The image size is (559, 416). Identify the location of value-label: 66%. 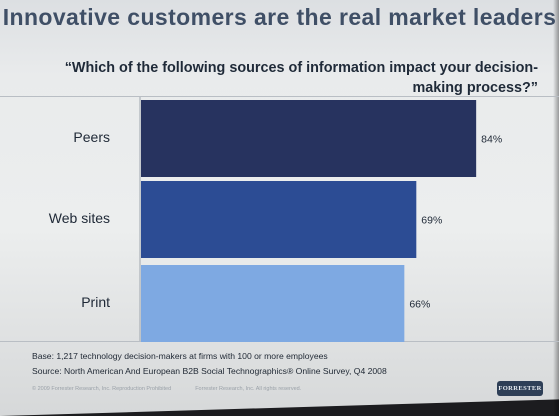
(419, 304).